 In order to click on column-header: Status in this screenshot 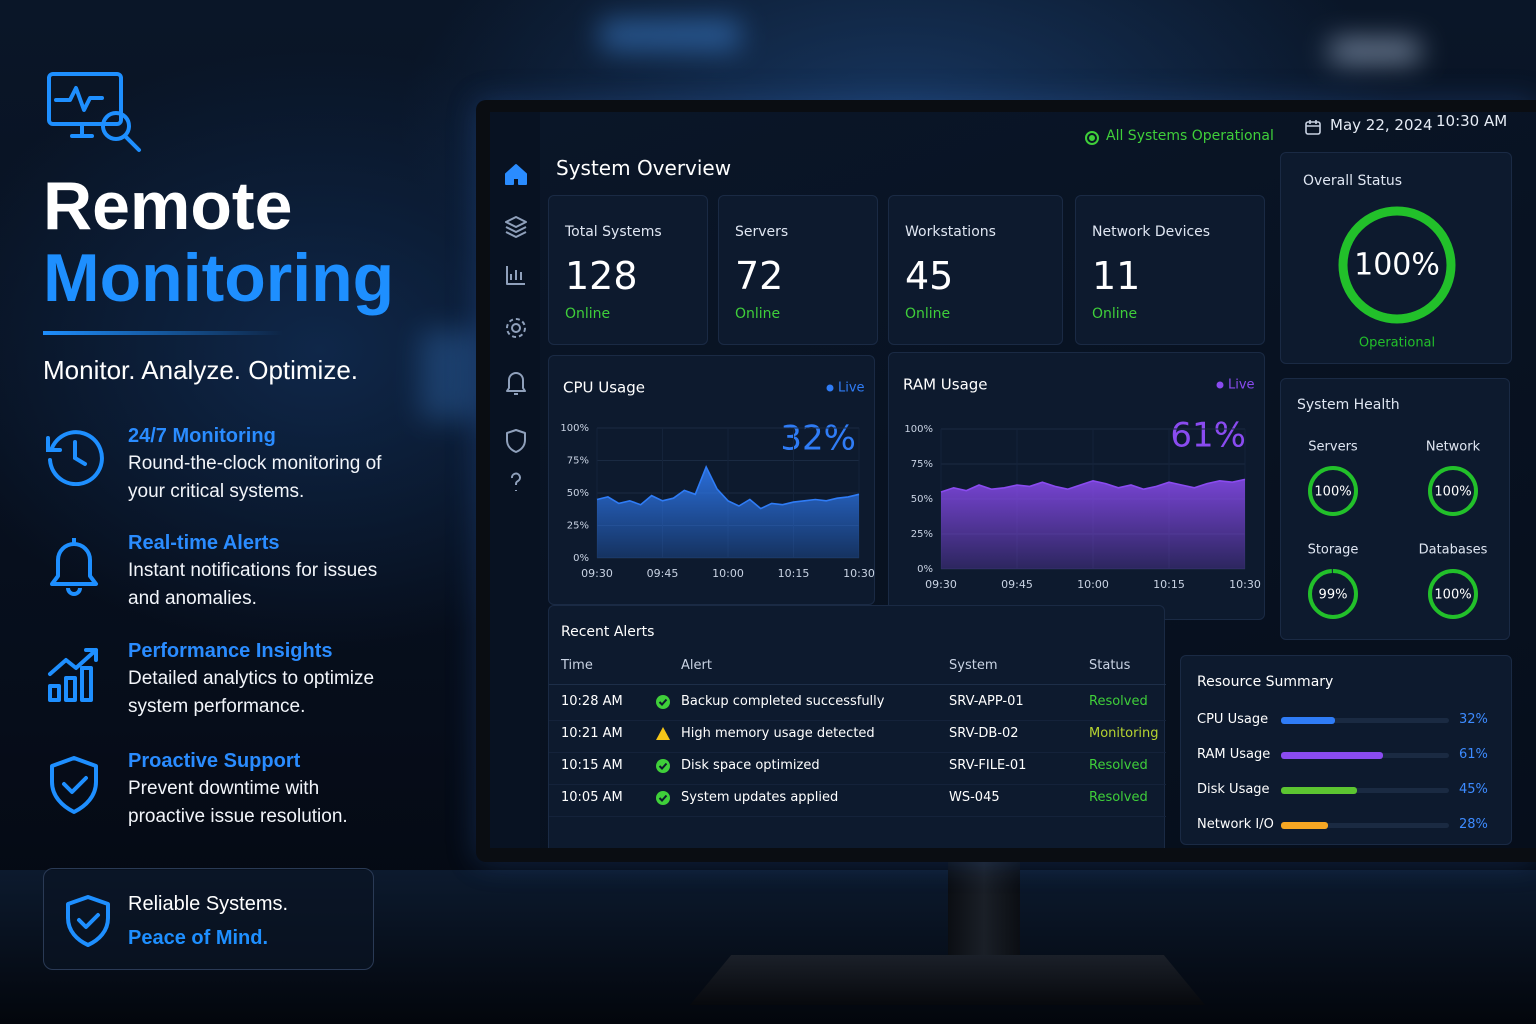, I will do `click(1110, 665)`.